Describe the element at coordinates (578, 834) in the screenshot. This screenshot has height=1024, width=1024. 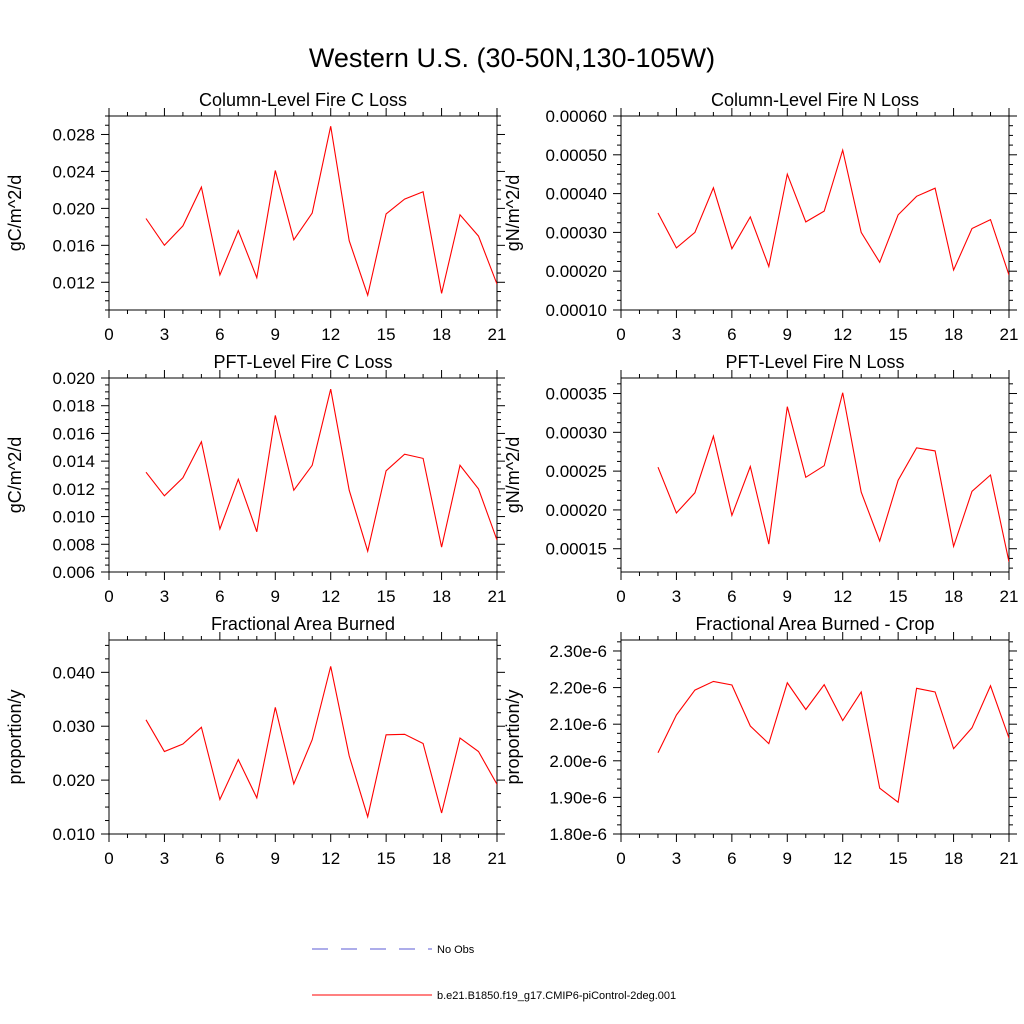
I see `y-tick-label: 1.80e-6` at that location.